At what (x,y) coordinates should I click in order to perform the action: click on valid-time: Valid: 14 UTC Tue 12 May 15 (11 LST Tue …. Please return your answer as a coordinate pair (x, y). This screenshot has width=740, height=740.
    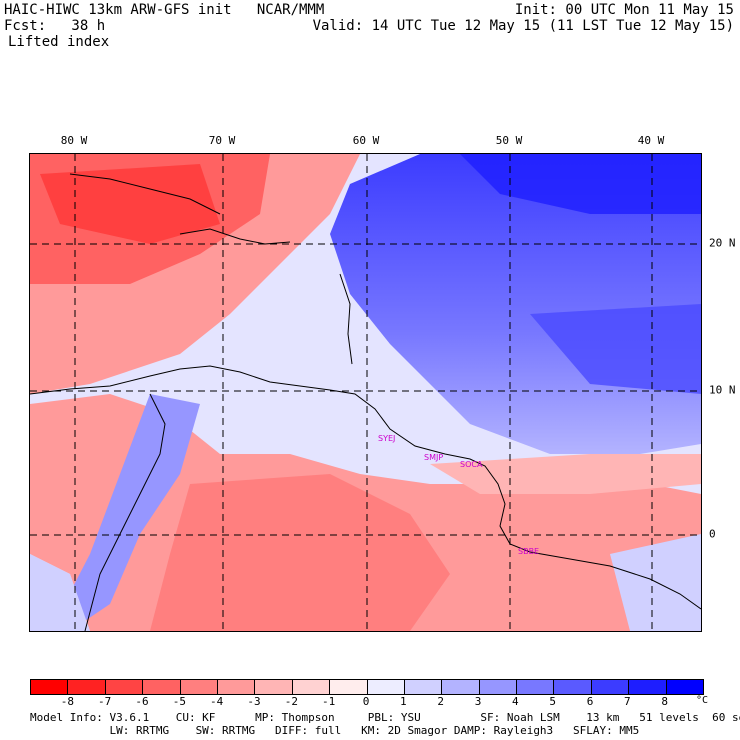
    Looking at the image, I should click on (523, 26).